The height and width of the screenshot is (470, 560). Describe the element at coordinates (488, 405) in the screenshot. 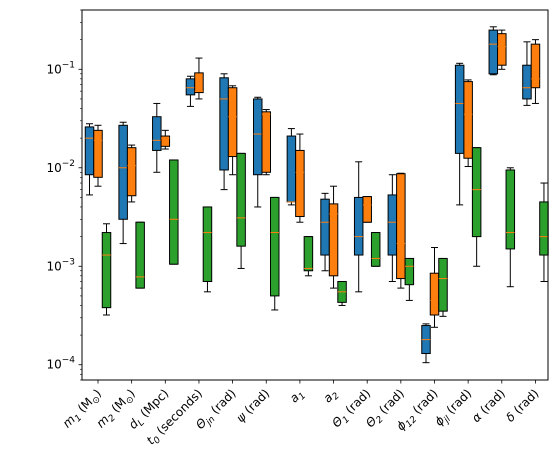

I see `x-tick-label: α (rad)` at that location.